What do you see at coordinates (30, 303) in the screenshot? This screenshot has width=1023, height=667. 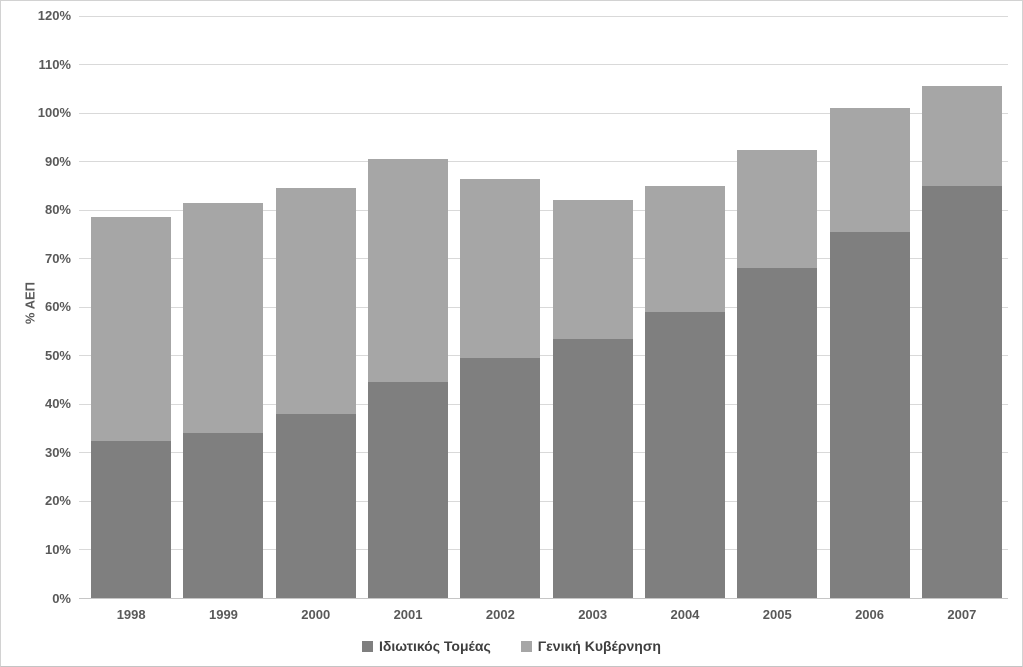 I see `y-axis-title: % ΑΕΠ` at bounding box center [30, 303].